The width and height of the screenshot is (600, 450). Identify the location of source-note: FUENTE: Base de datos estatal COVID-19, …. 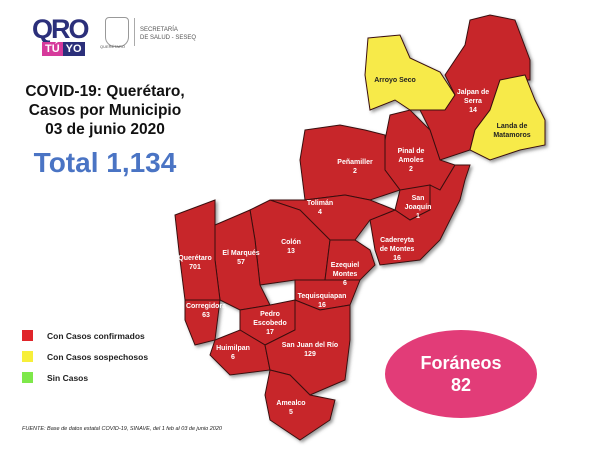
(122, 429).